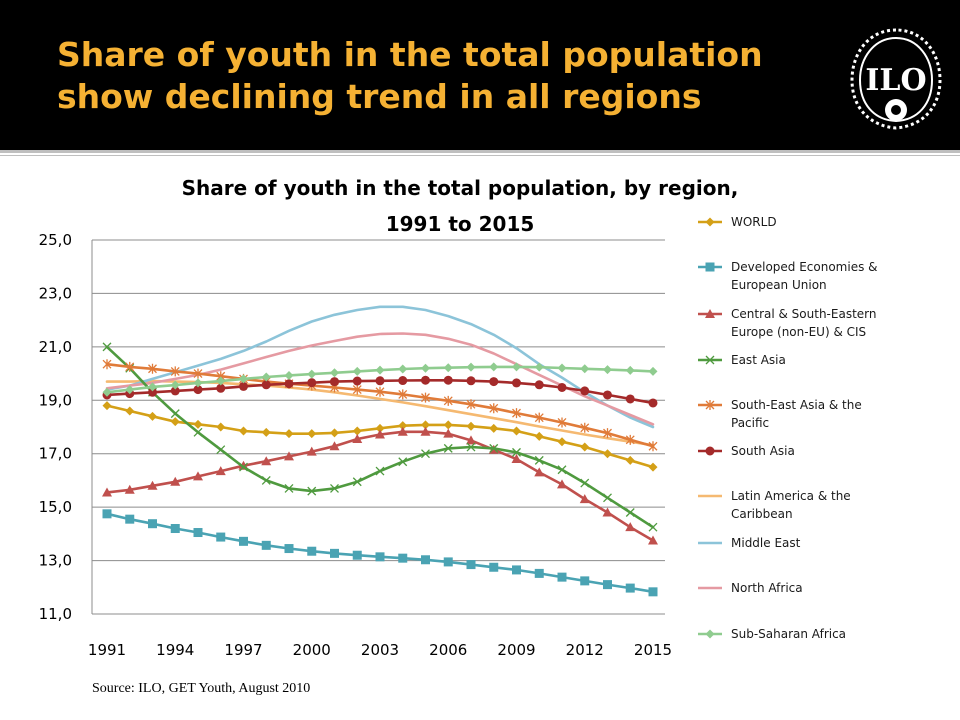 This screenshot has width=960, height=720. I want to click on legend-label: East Asia, so click(758, 360).